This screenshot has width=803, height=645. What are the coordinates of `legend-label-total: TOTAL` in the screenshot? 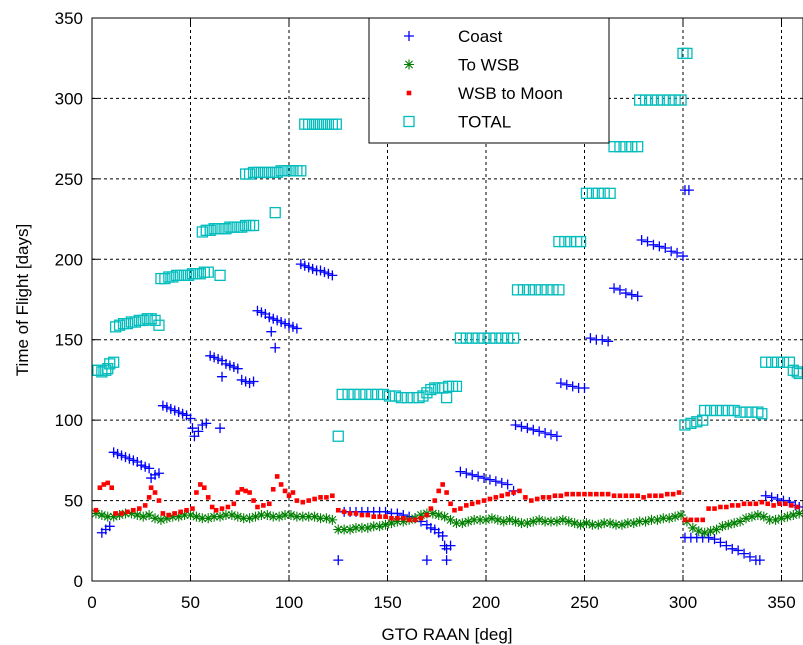 It's located at (484, 122).